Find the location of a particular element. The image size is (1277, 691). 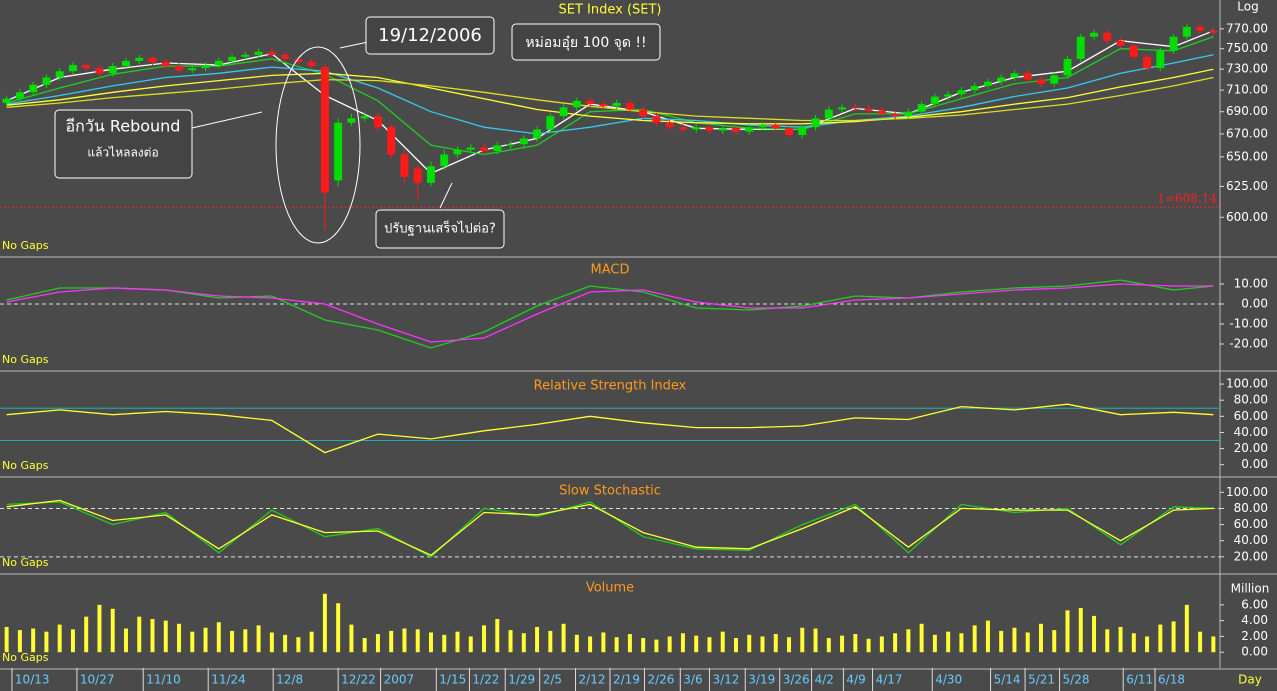

x-tick-label: 11/24 is located at coordinates (228, 680).